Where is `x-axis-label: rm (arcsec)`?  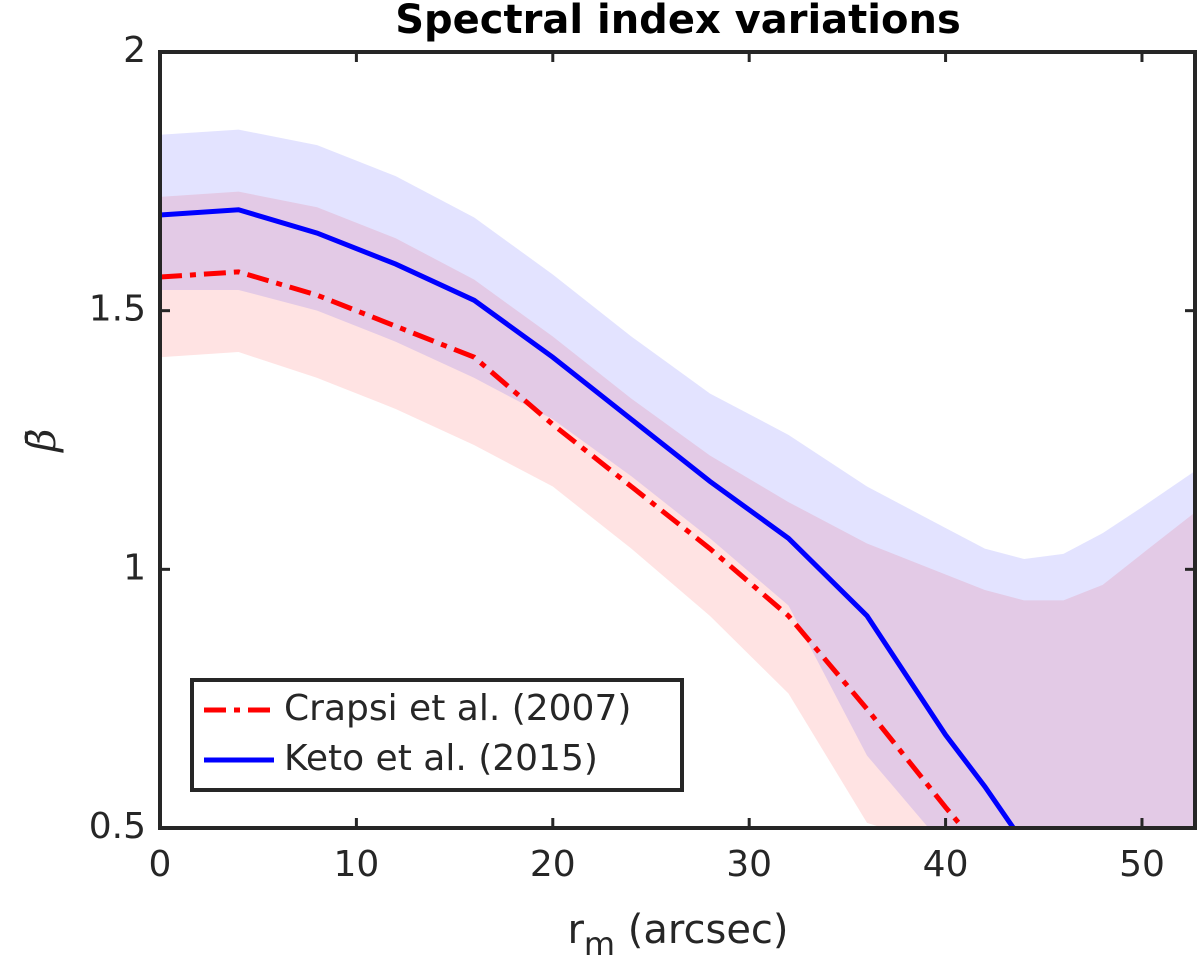 x-axis-label: rm (arcsec) is located at coordinates (677, 935).